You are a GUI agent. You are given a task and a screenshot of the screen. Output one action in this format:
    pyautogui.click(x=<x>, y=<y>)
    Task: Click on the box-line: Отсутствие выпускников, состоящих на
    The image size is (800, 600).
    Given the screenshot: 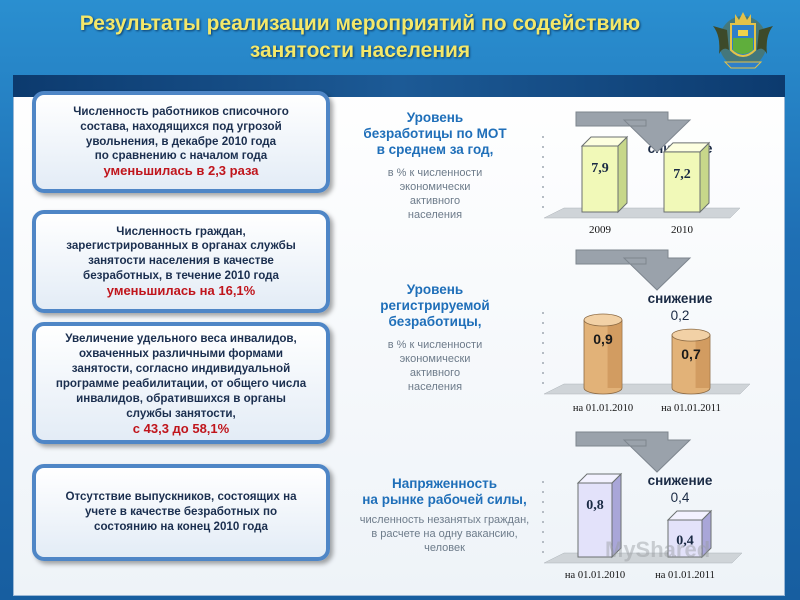 What is the action you would take?
    pyautogui.click(x=181, y=497)
    